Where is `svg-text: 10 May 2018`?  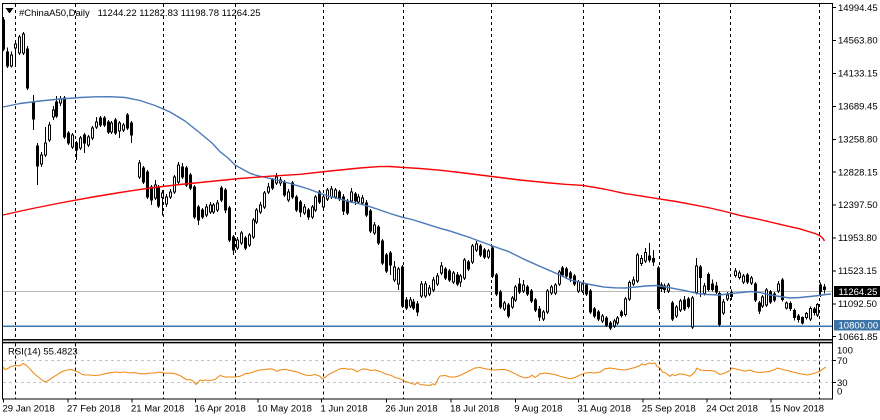 svg-text: 10 May 2018 is located at coordinates (284, 409).